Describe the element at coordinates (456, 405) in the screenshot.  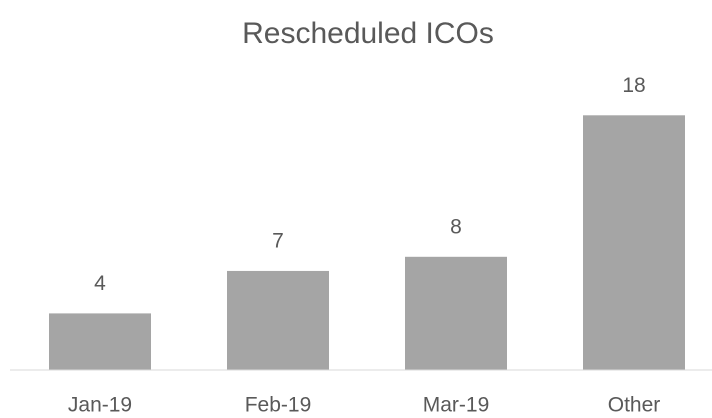
I see `x-tick-label: Mar-19` at that location.